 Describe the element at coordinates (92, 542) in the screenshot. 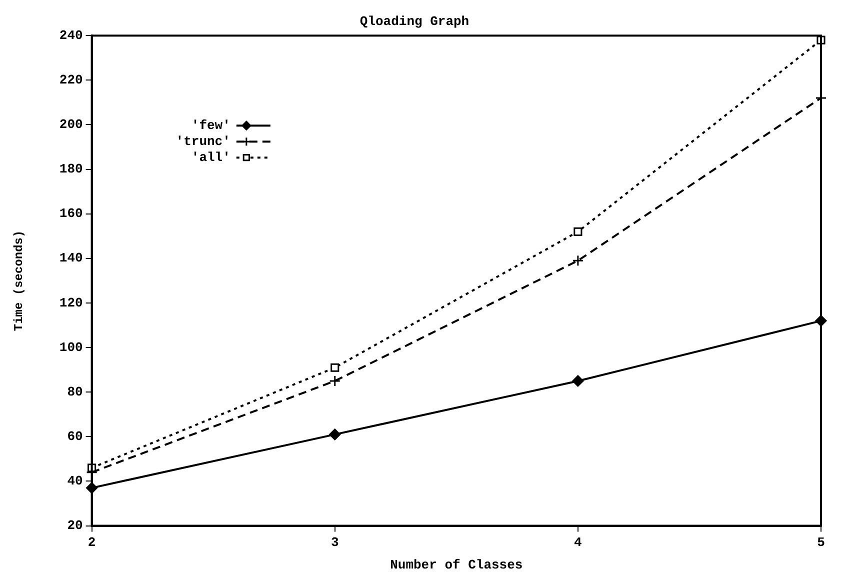

I see `x-tick-label: 2` at that location.